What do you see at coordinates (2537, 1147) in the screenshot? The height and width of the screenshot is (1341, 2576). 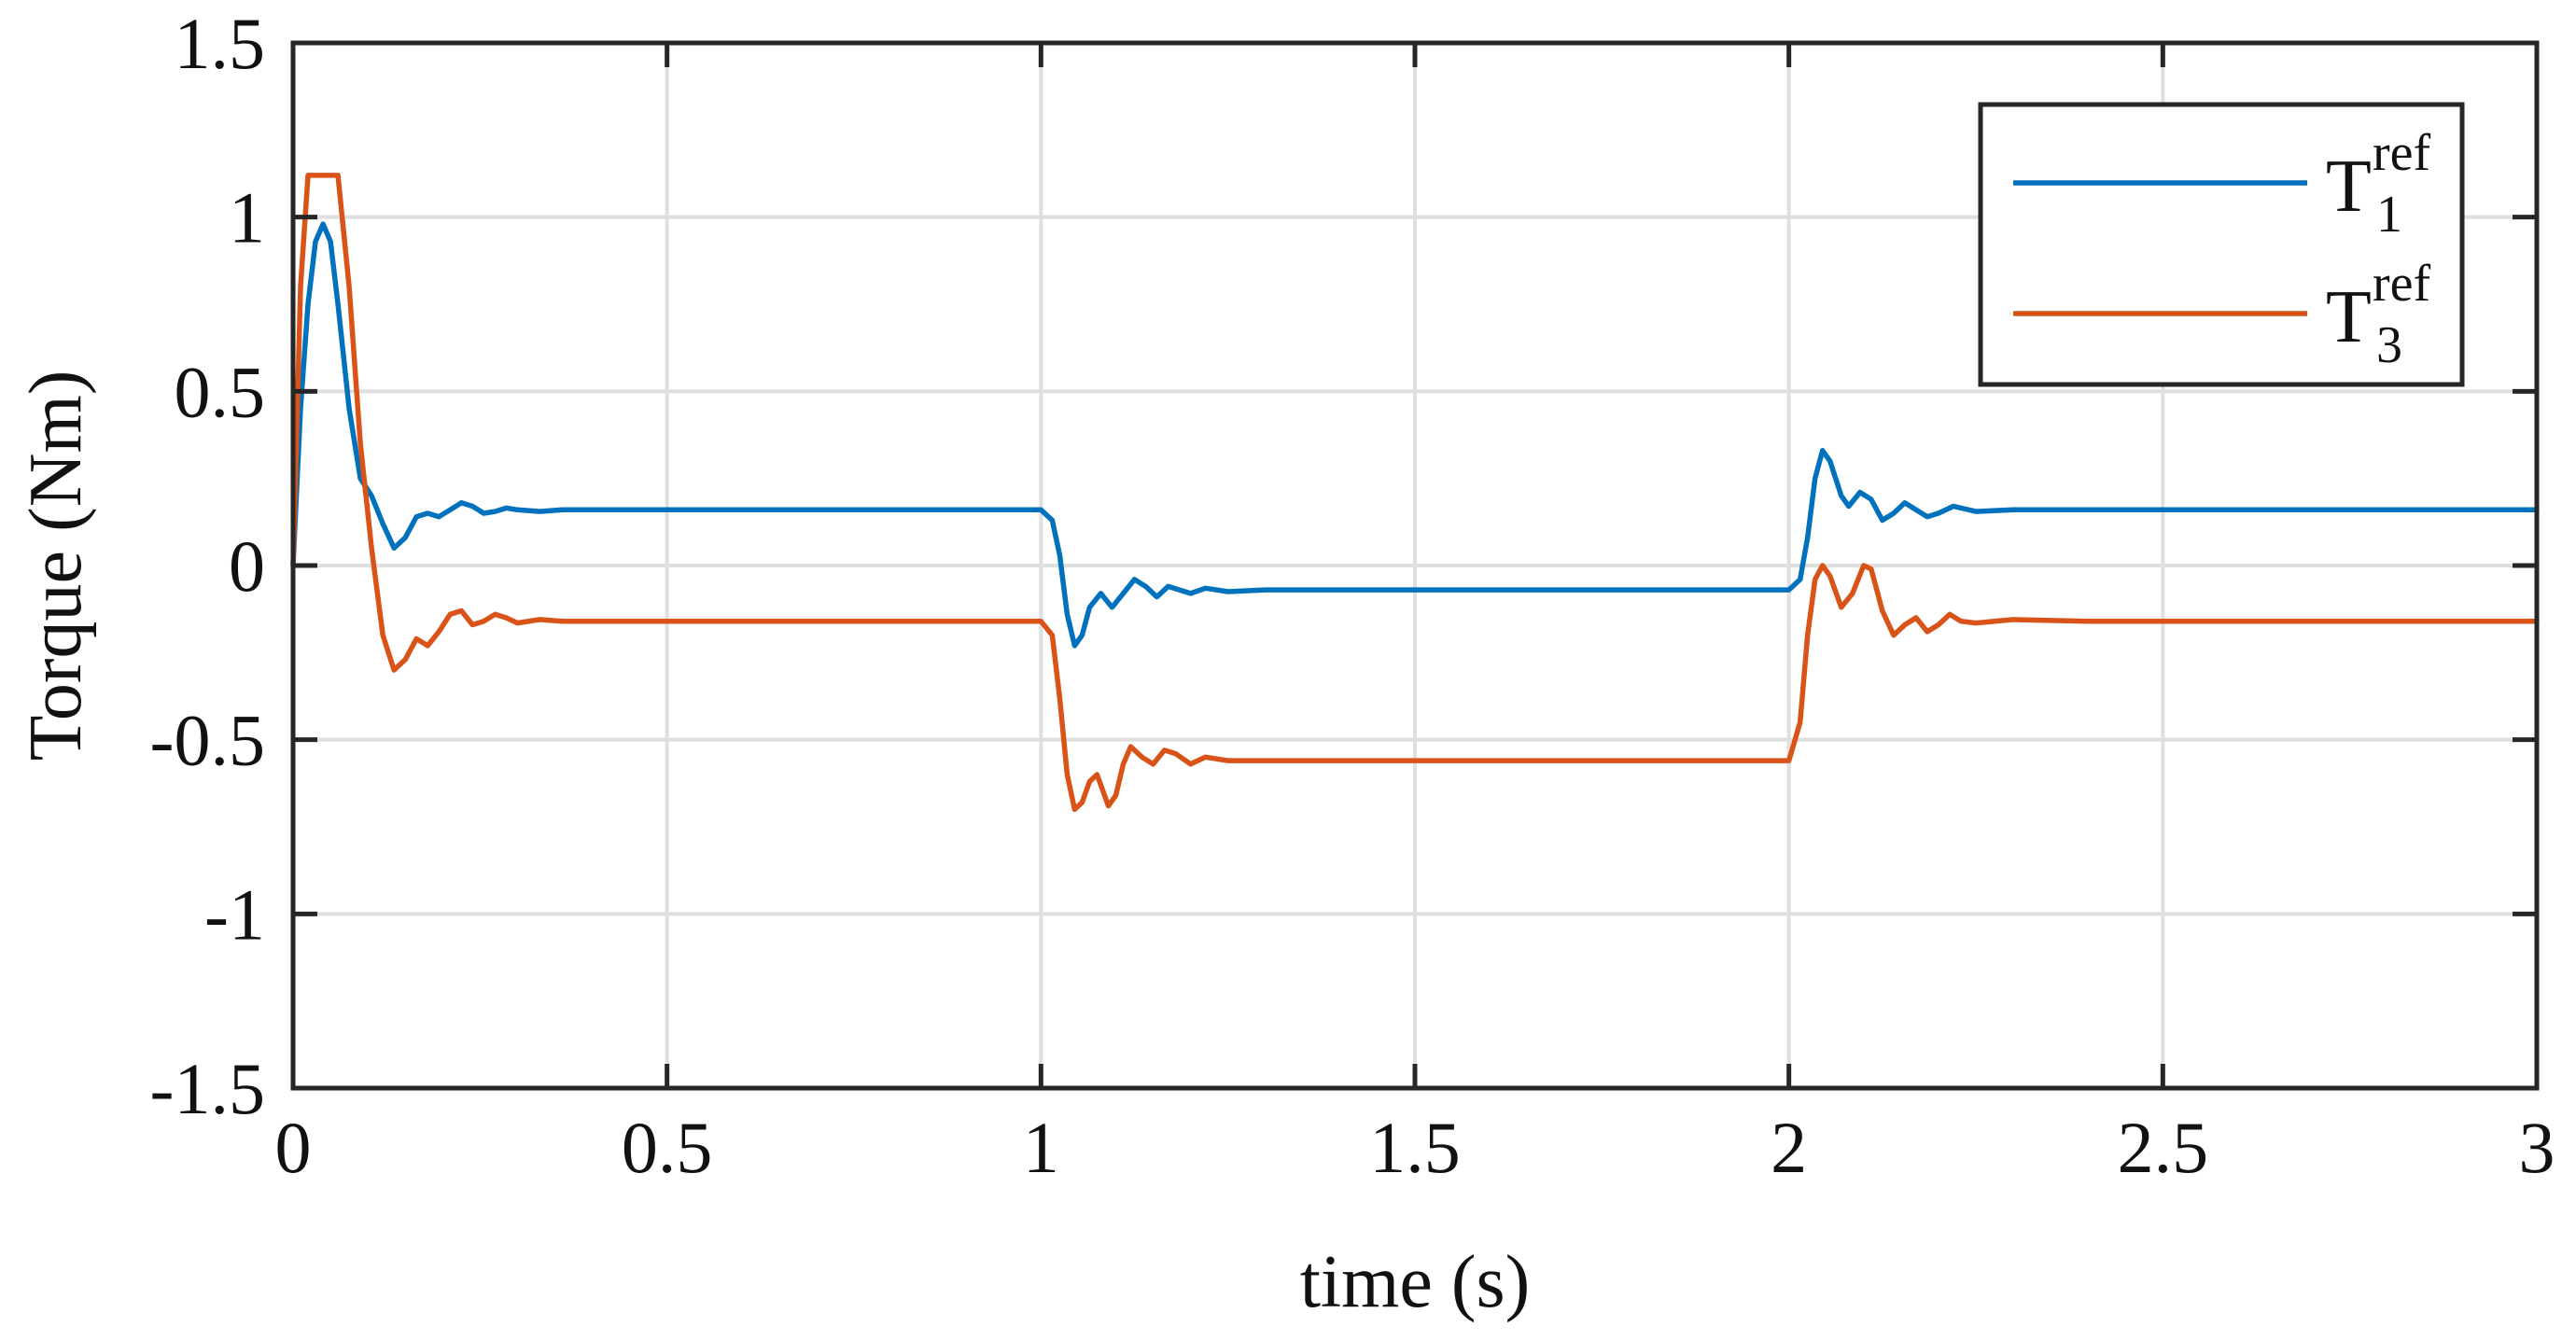 I see `x-tick-label: 3` at bounding box center [2537, 1147].